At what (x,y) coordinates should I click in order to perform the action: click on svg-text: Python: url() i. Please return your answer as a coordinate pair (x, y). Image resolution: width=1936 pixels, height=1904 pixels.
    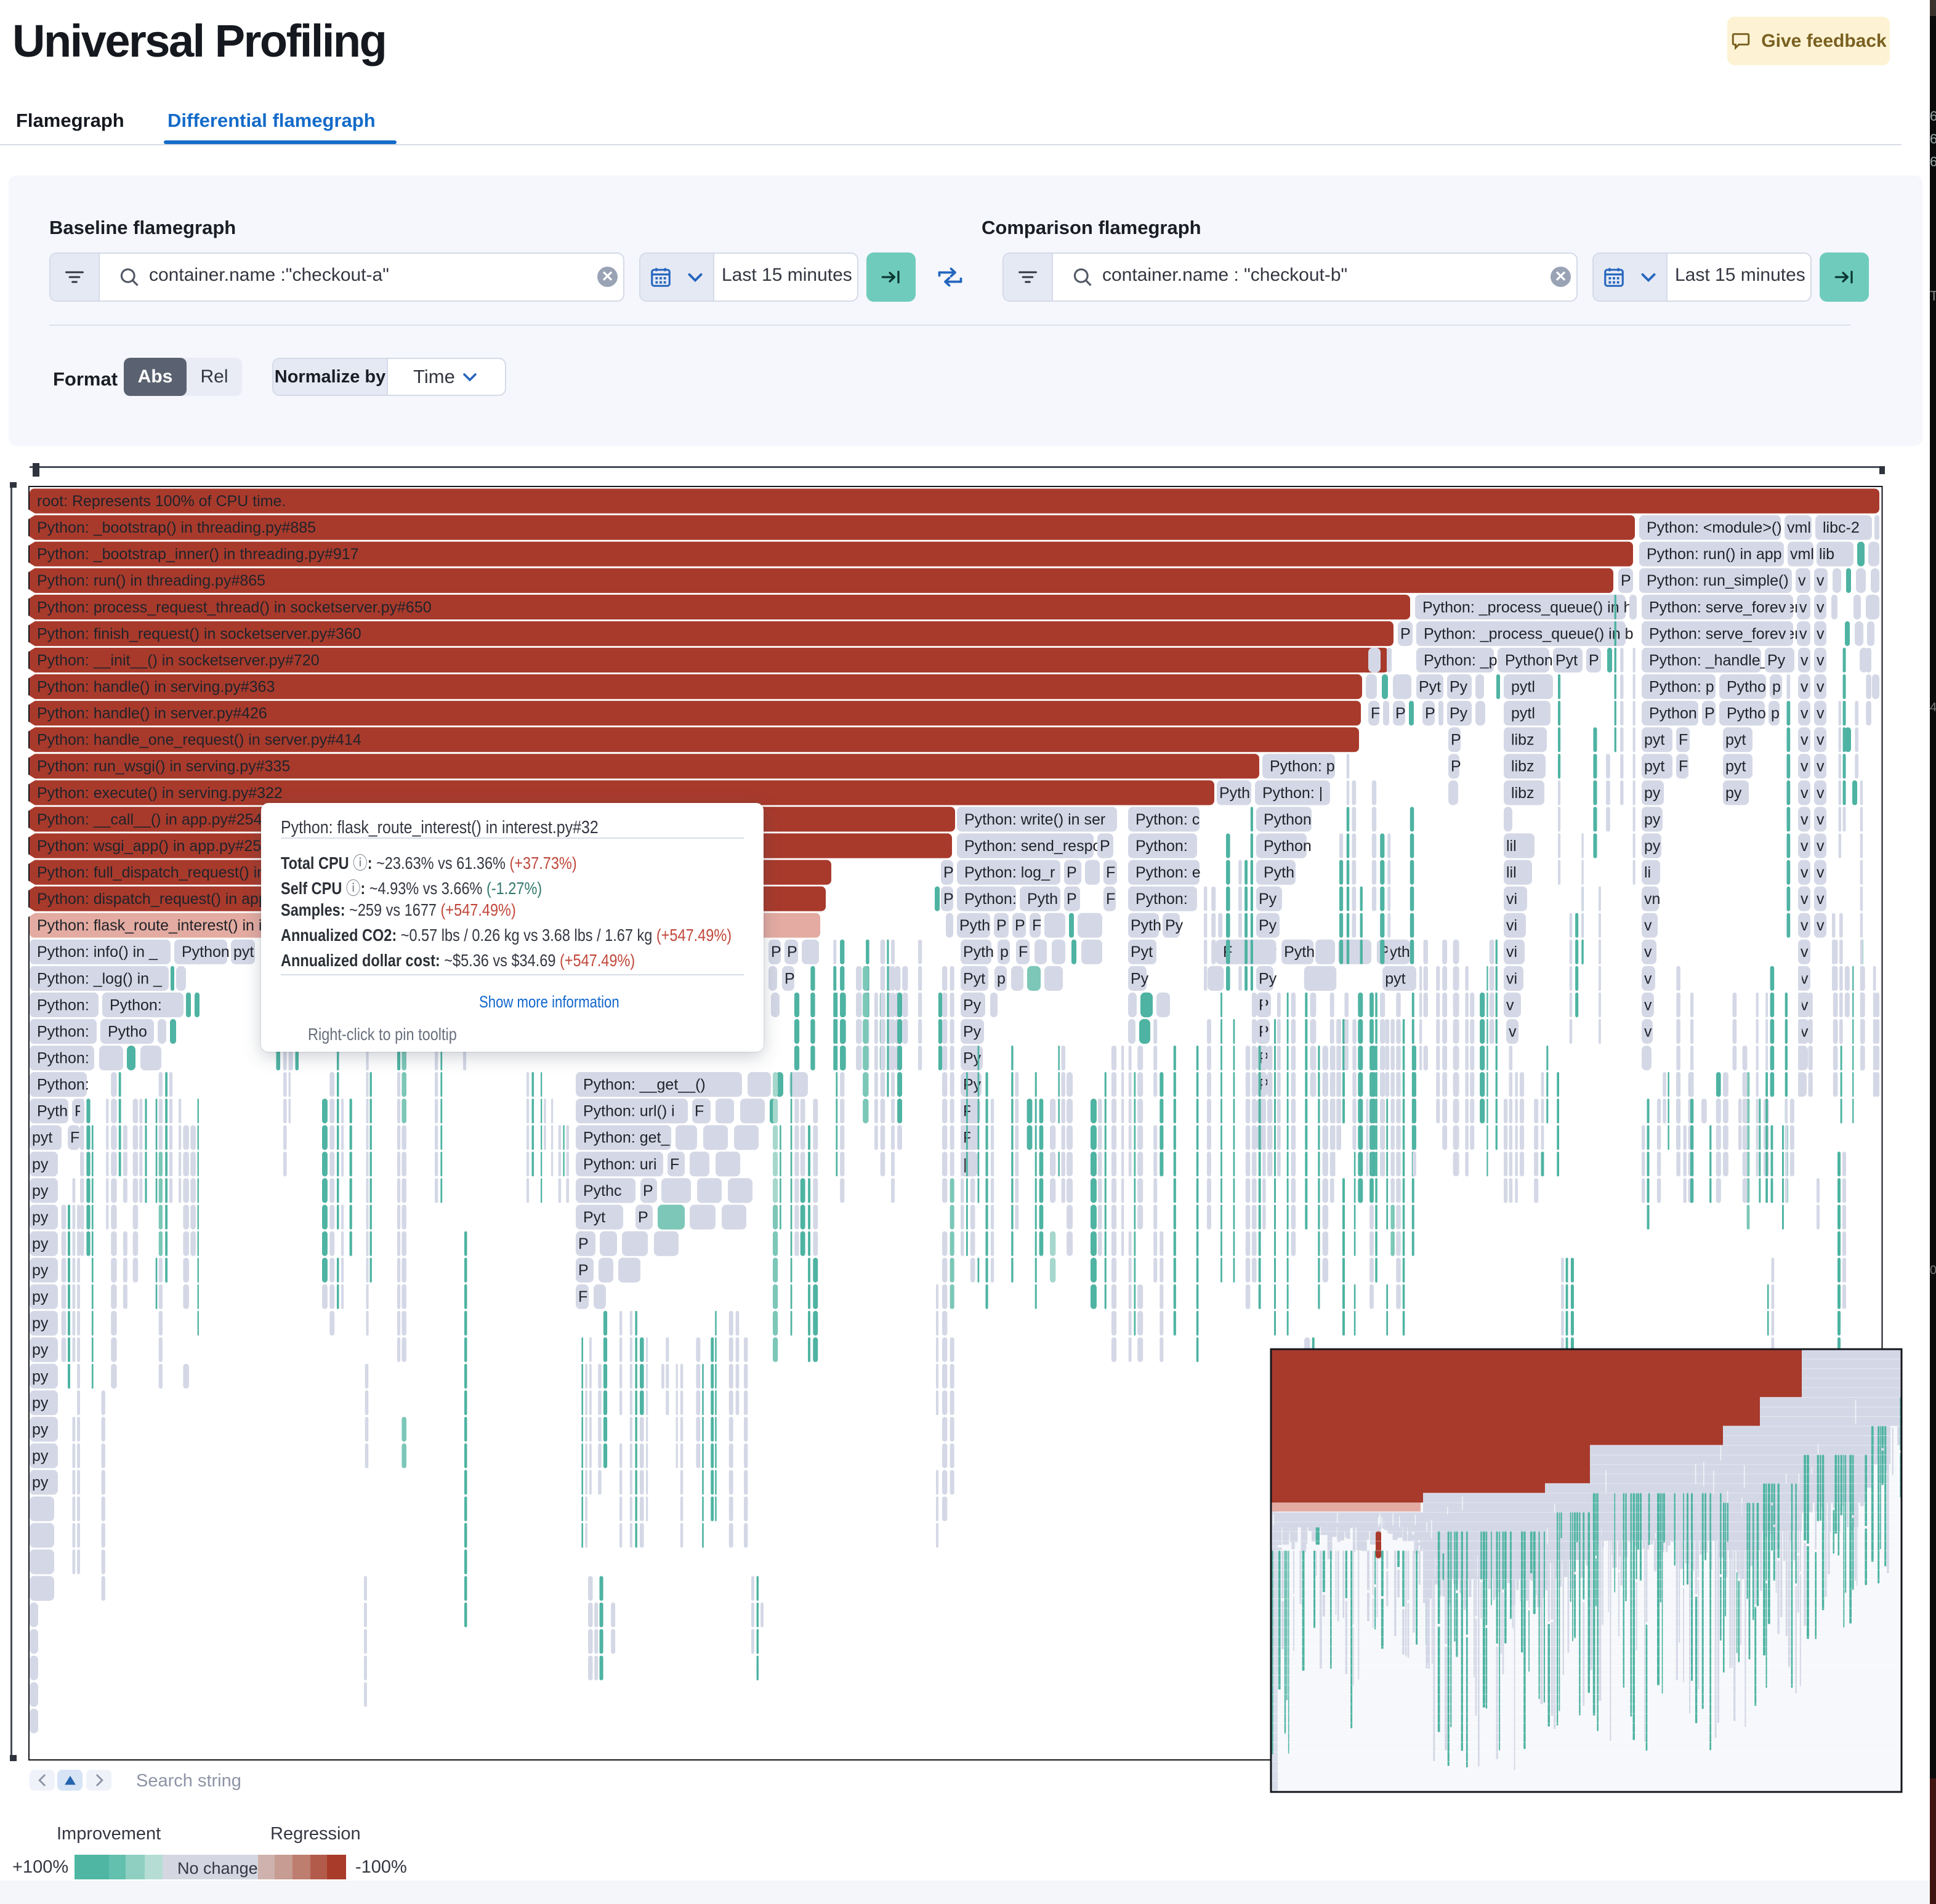
    Looking at the image, I should click on (629, 1111).